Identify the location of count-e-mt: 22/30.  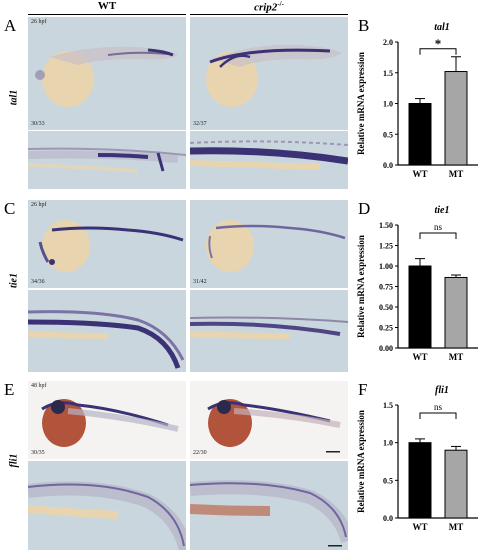
(200, 453).